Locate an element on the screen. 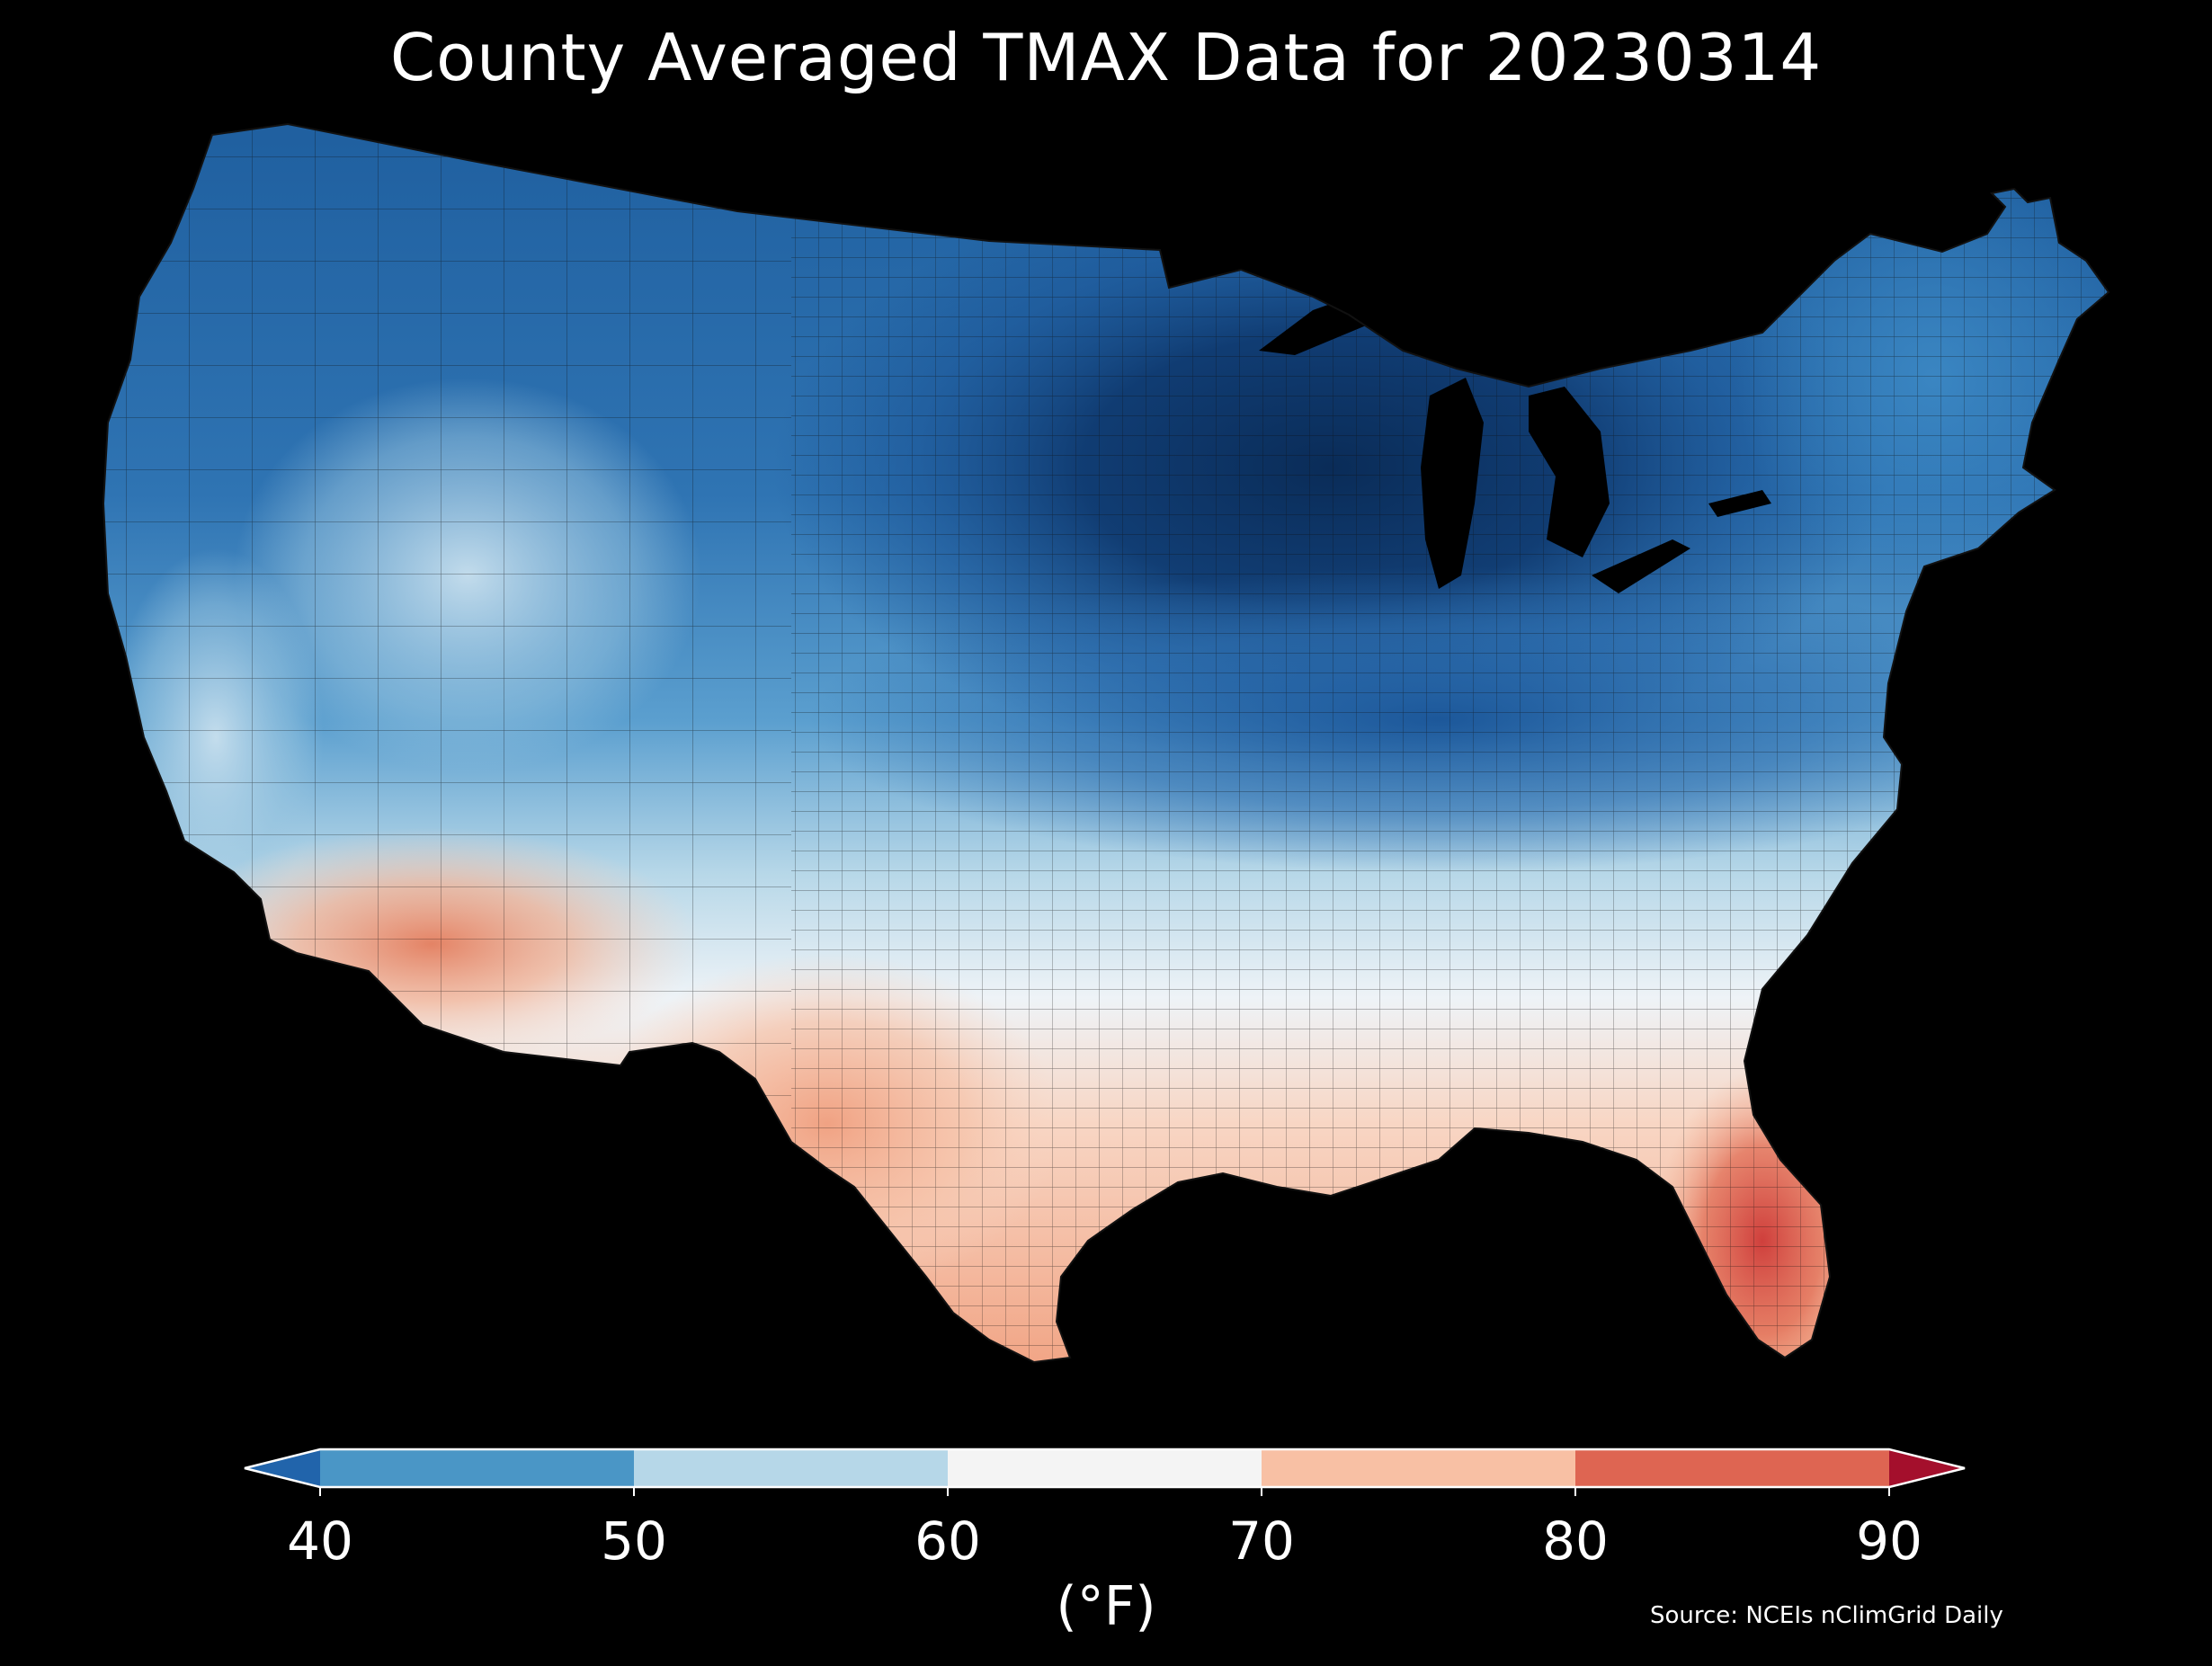 The height and width of the screenshot is (1666, 2212). colorbar-tick-50: 50 is located at coordinates (634, 1541).